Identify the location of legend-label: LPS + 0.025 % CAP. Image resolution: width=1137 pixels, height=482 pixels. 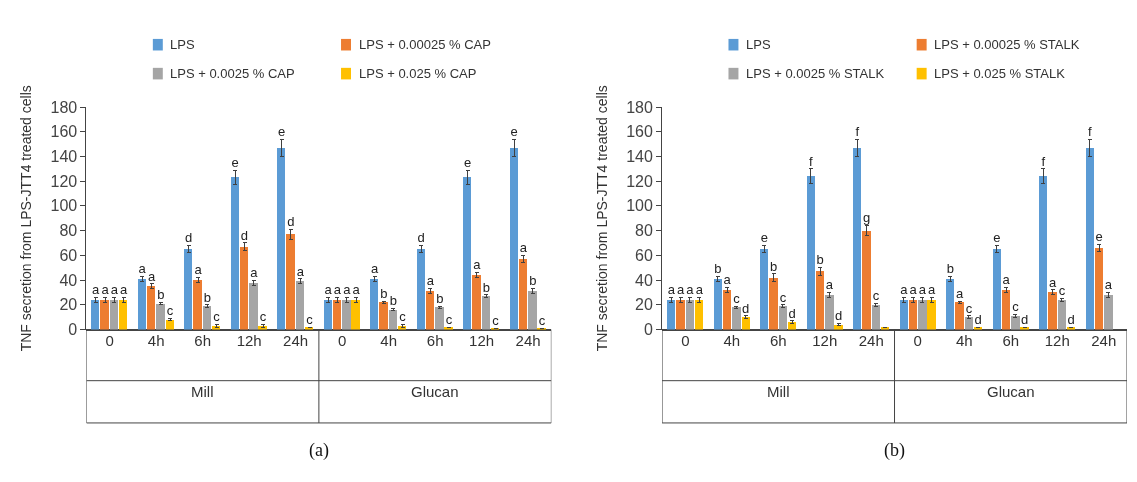
(418, 73).